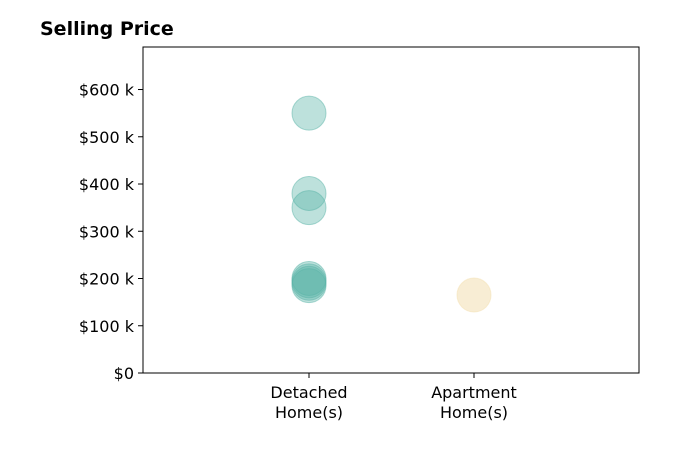 This screenshot has height=462, width=679. I want to click on y-axis: $0 $100 k $200 k $300 k $400 k $500 k $600 k, so click(111, 232).